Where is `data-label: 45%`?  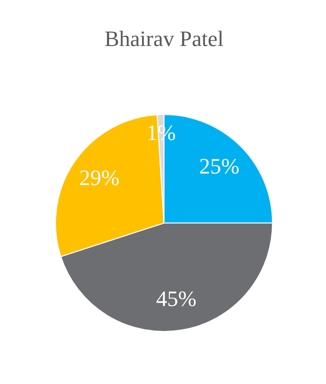
data-label: 45% is located at coordinates (176, 298).